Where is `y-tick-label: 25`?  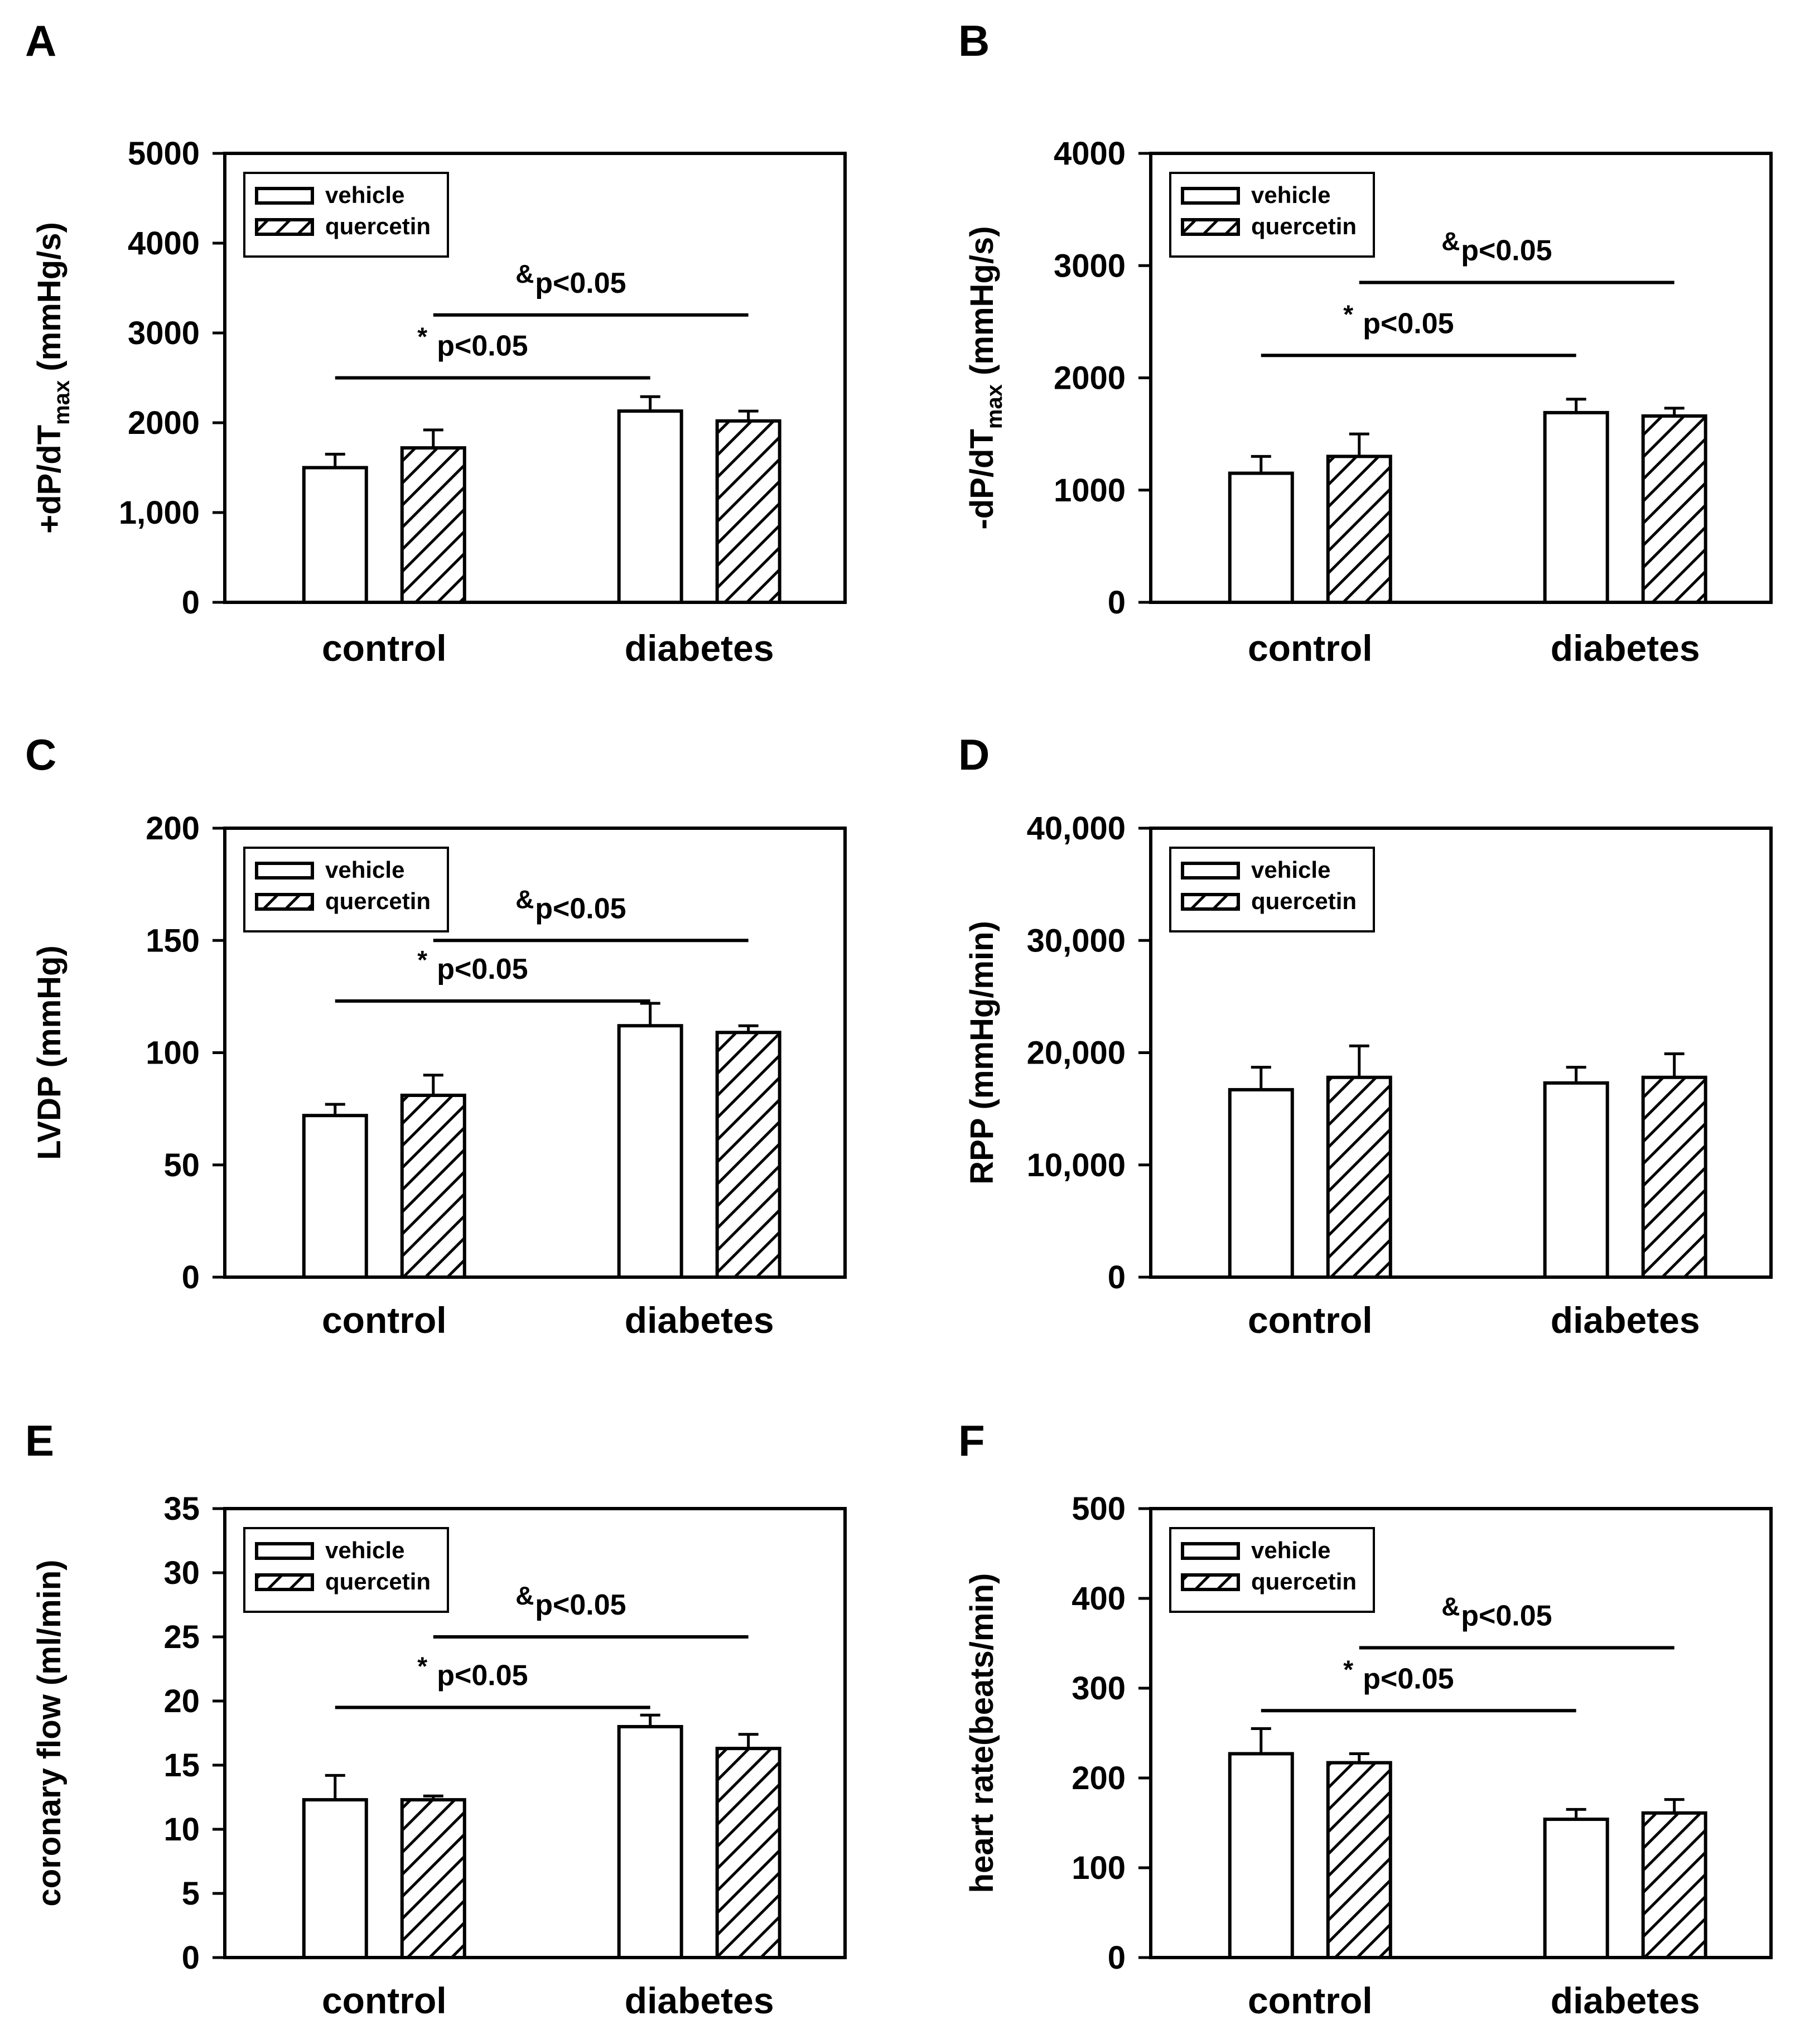 y-tick-label: 25 is located at coordinates (181, 1637).